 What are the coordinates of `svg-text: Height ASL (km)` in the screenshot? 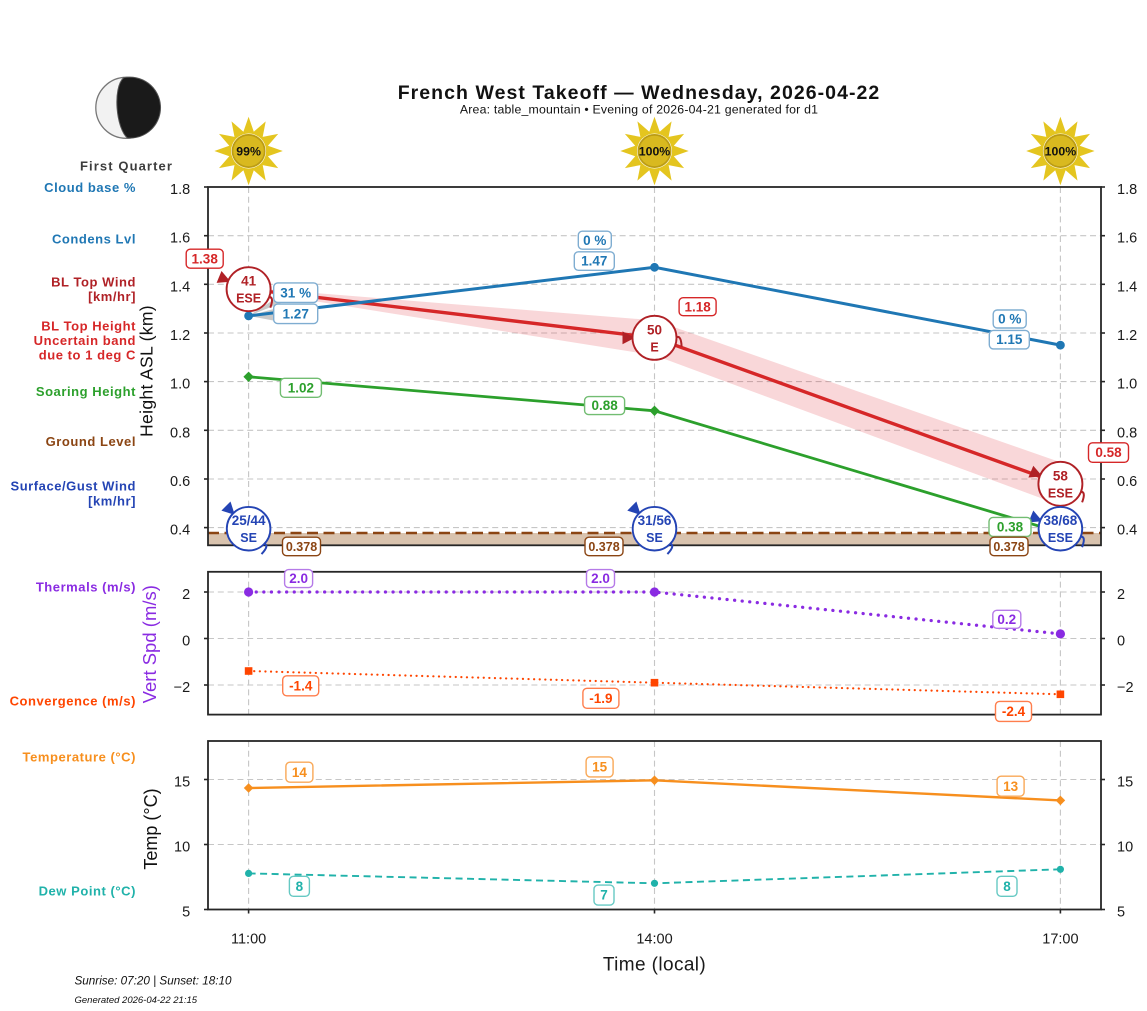 It's located at (147, 371).